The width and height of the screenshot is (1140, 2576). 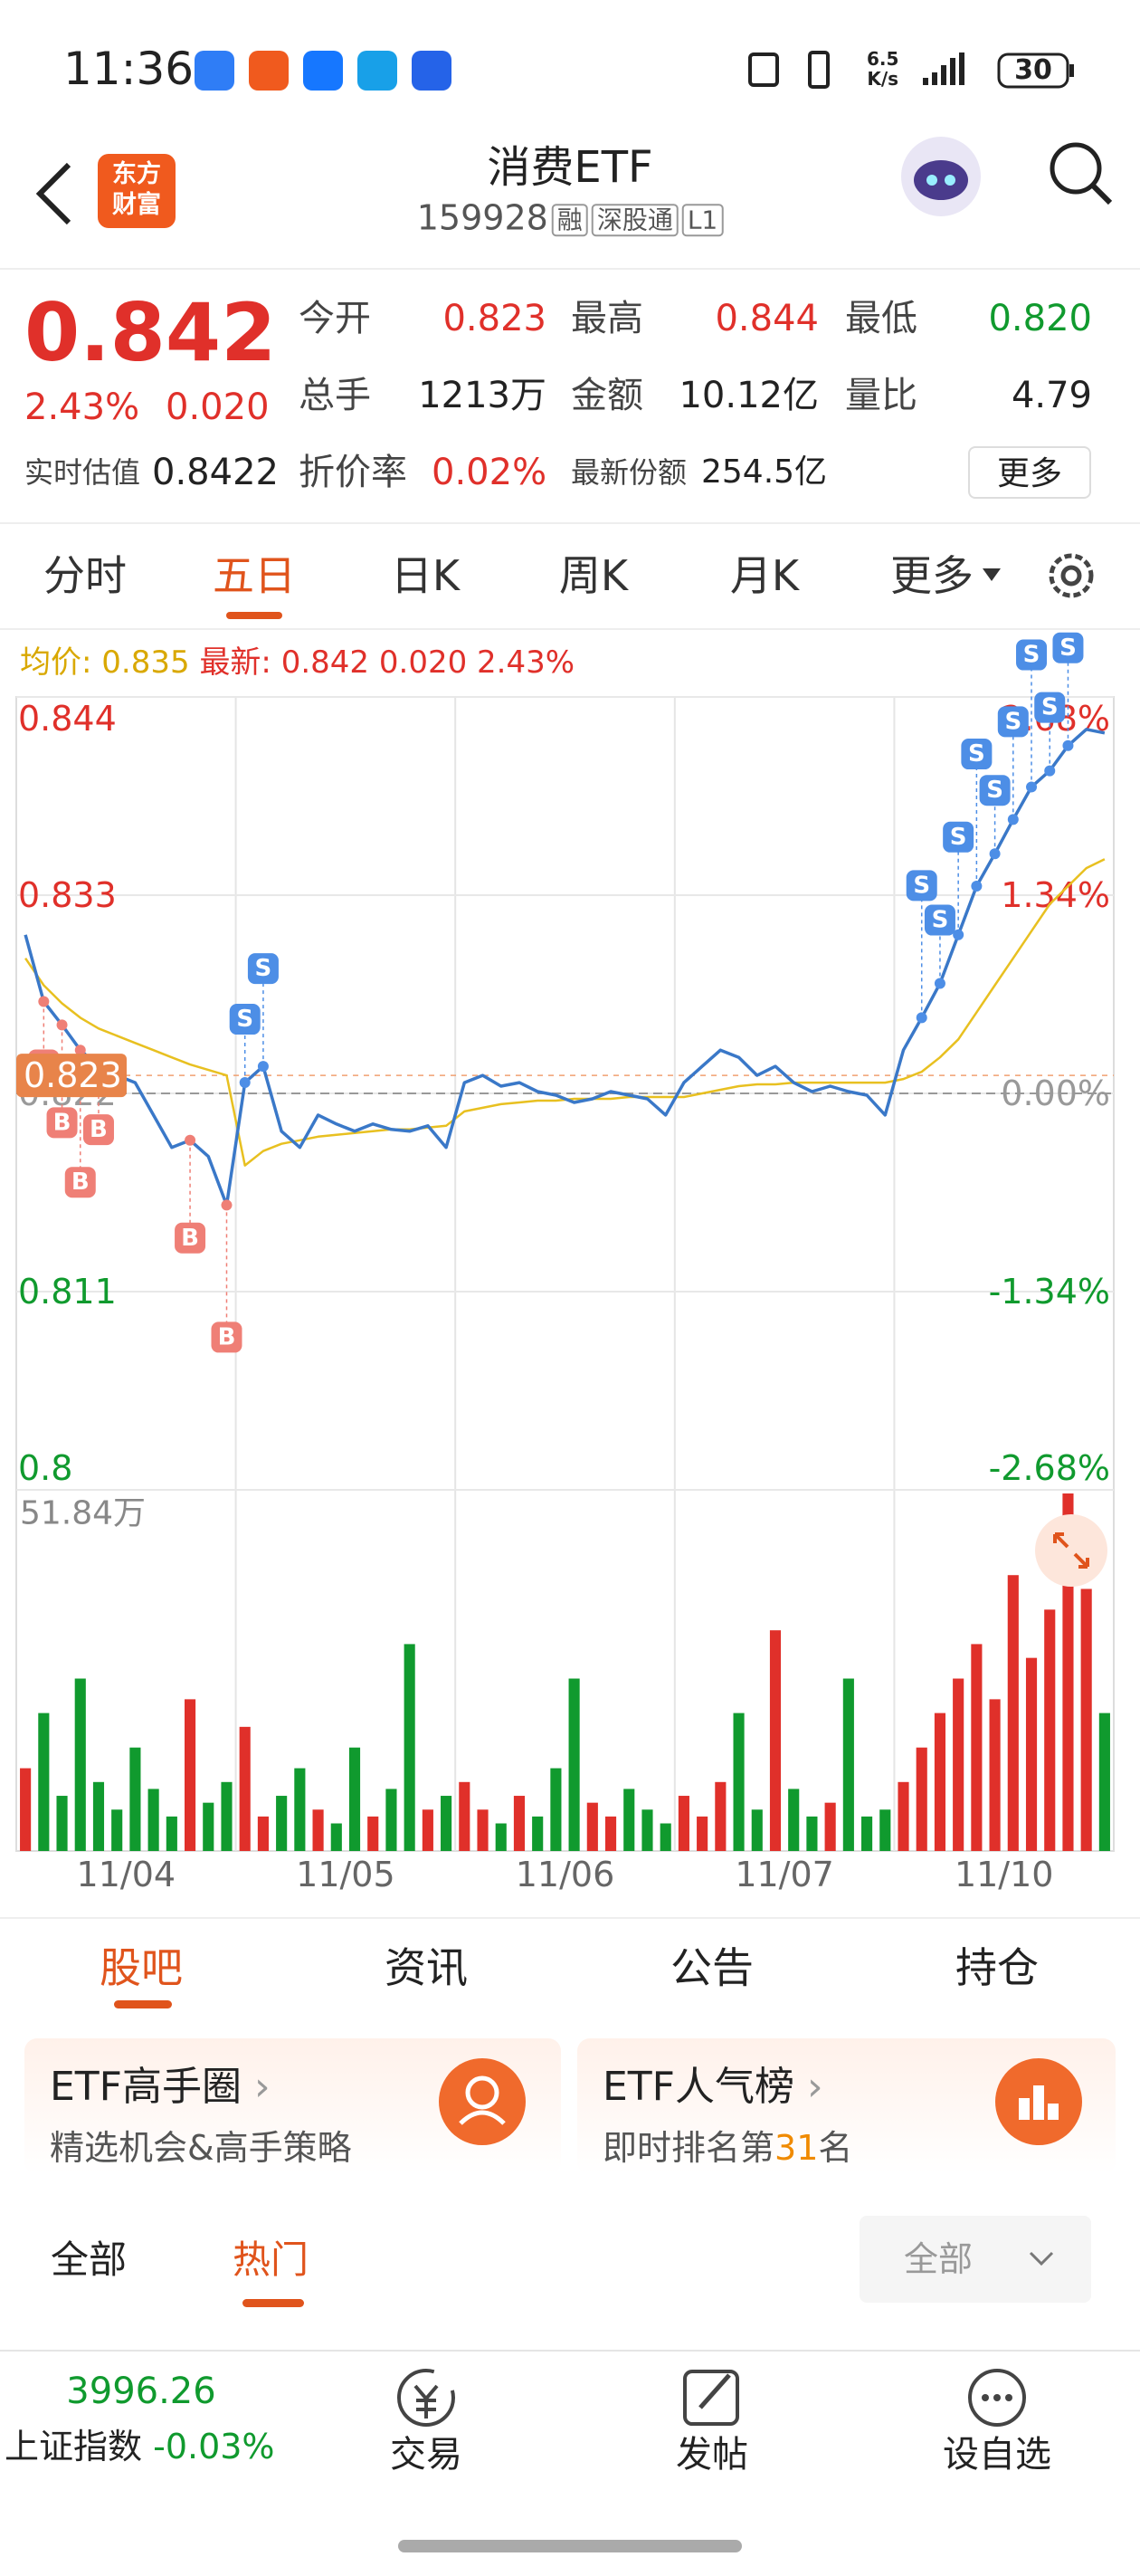 I want to click on expand-button, so click(x=1071, y=1551).